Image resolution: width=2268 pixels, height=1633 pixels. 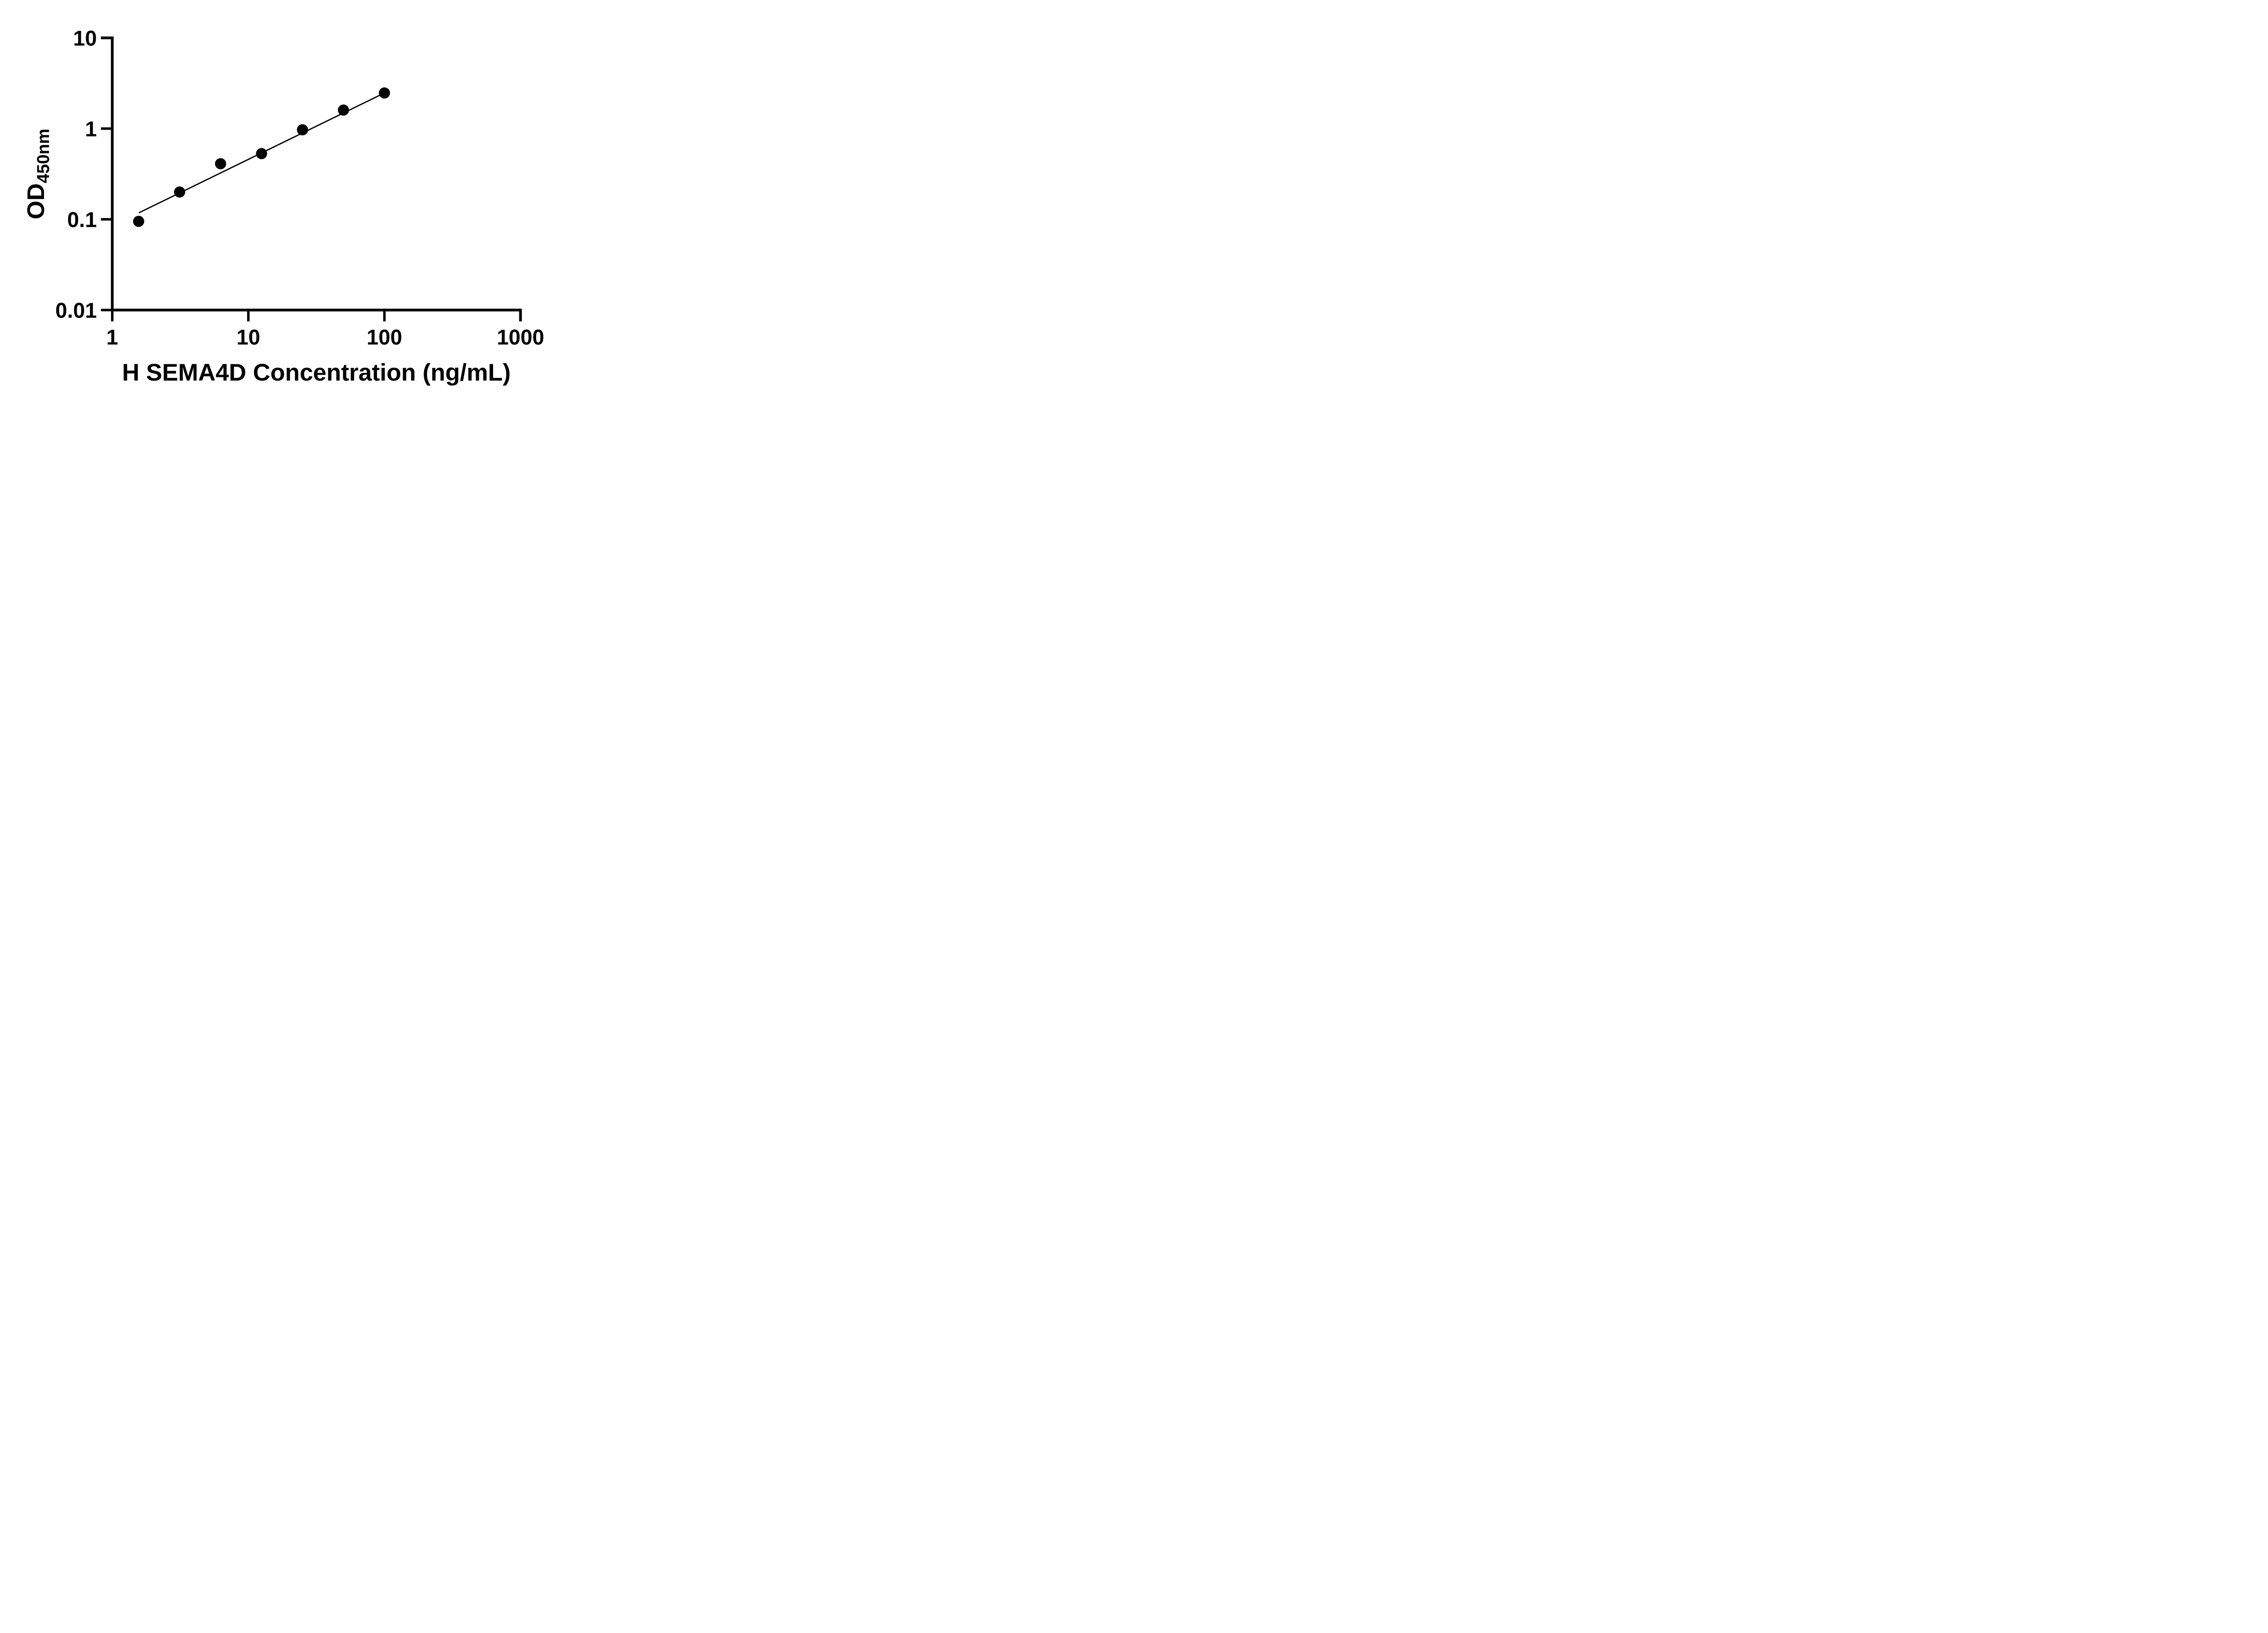 I want to click on y-tick-label: 0.1, so click(x=82, y=219).